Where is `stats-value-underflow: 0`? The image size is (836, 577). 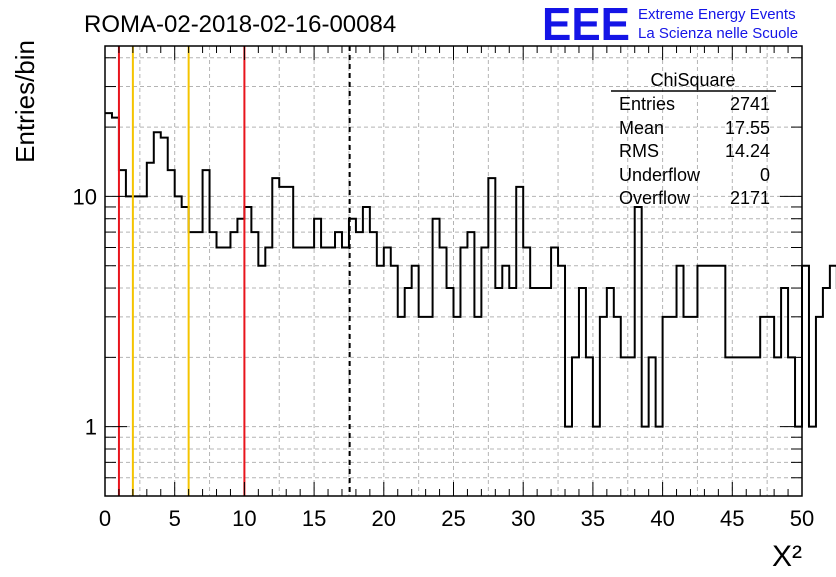 stats-value-underflow: 0 is located at coordinates (765, 175).